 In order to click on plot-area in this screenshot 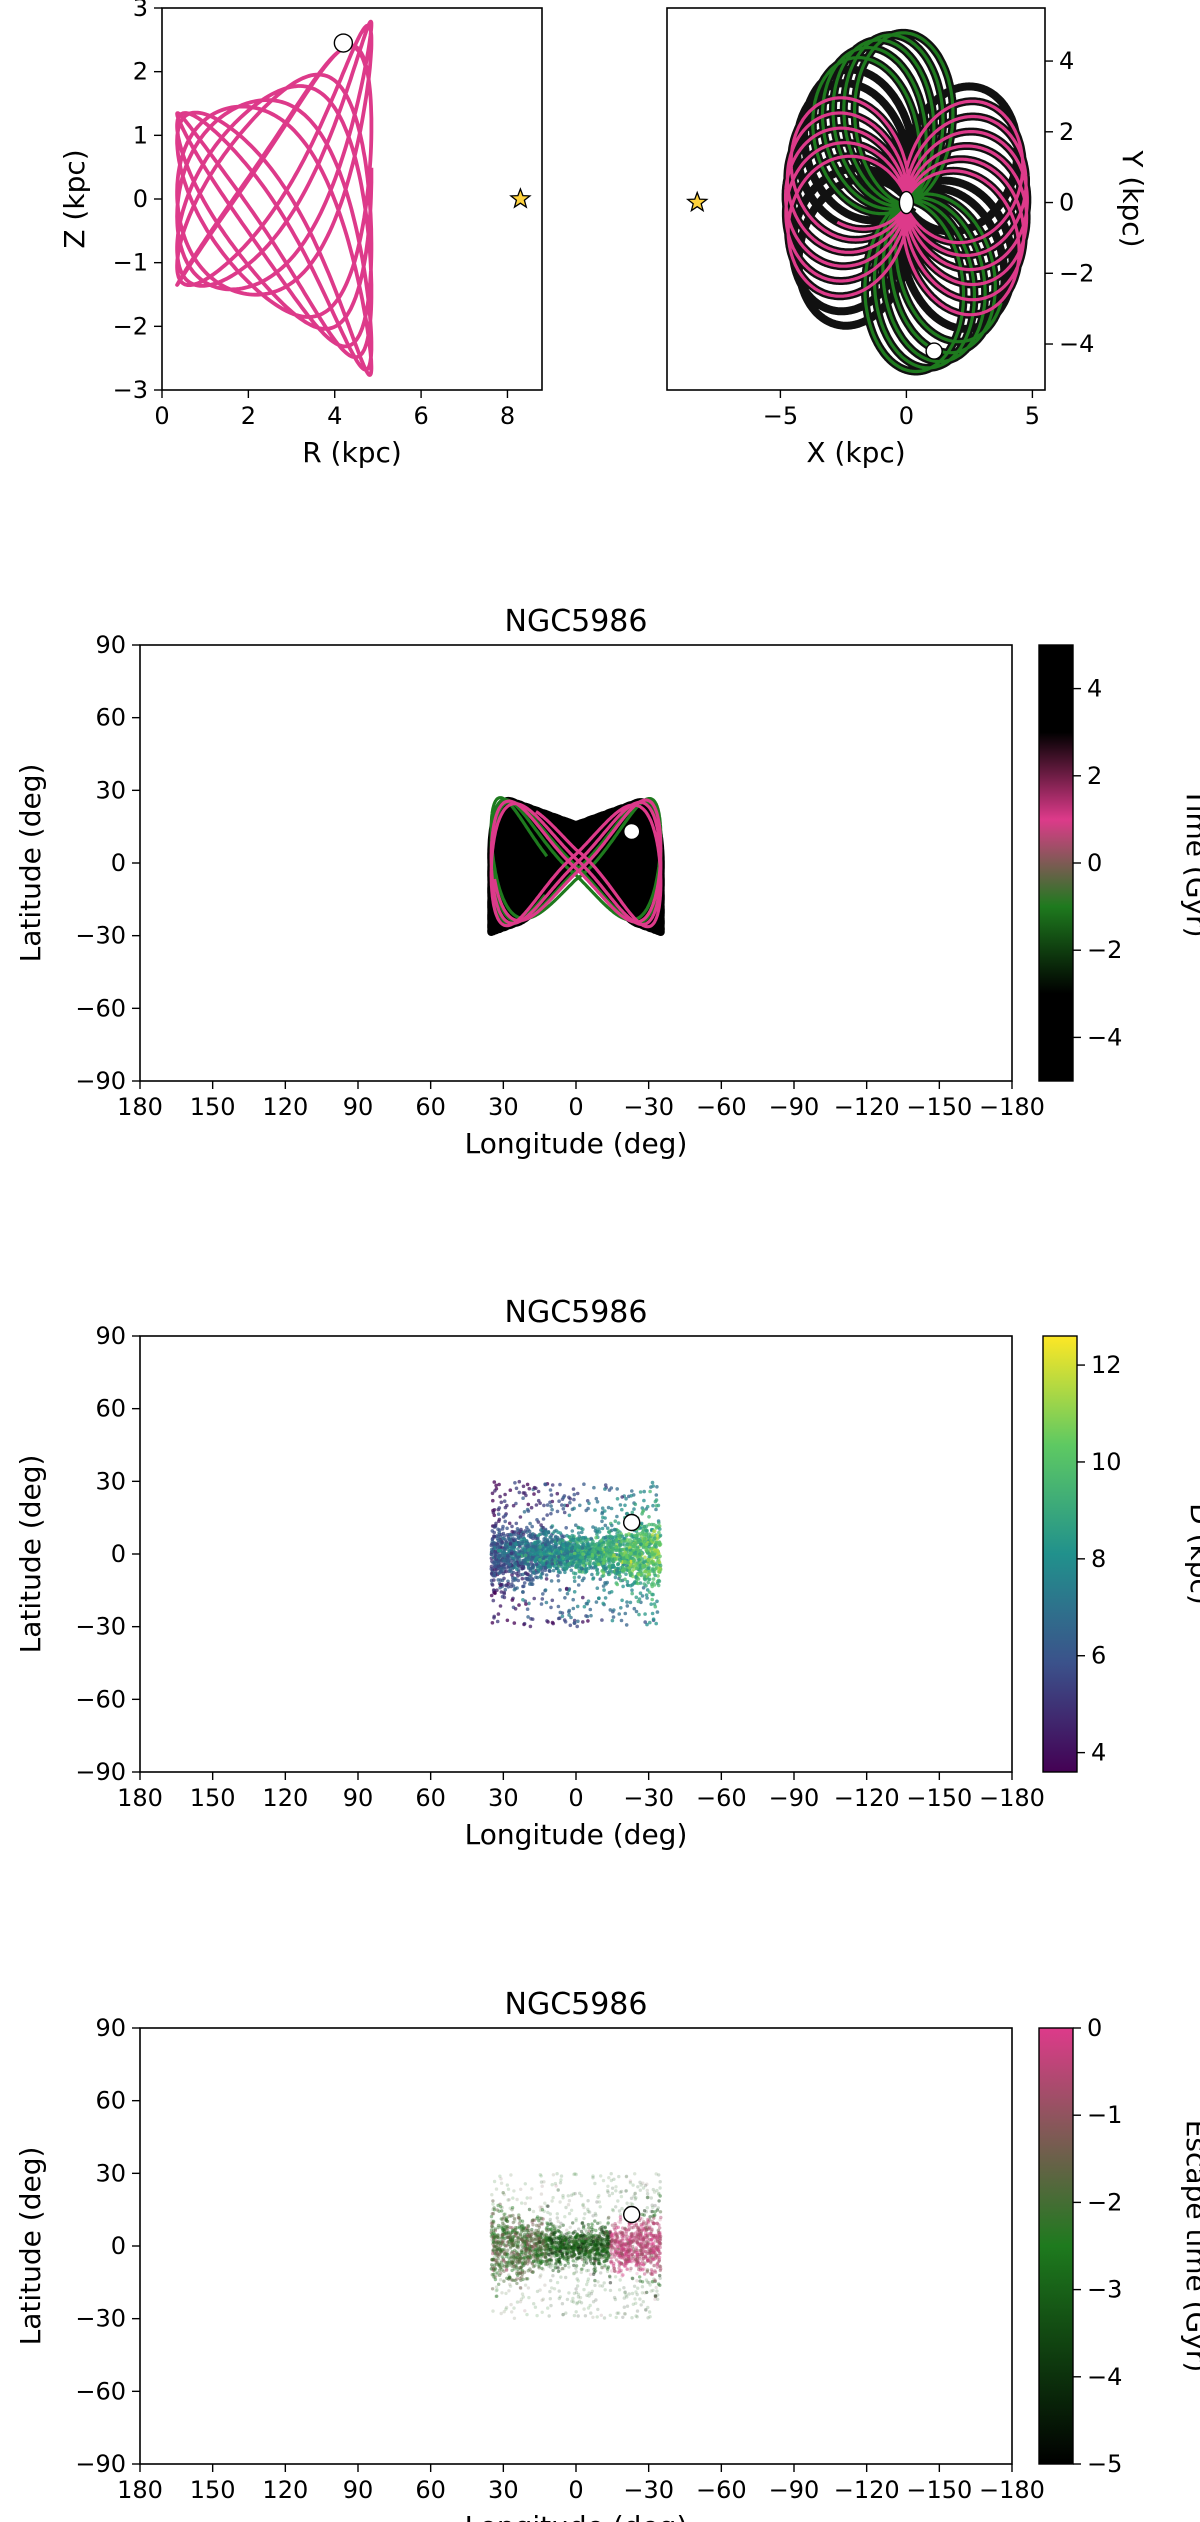, I will do `click(576, 1554)`.